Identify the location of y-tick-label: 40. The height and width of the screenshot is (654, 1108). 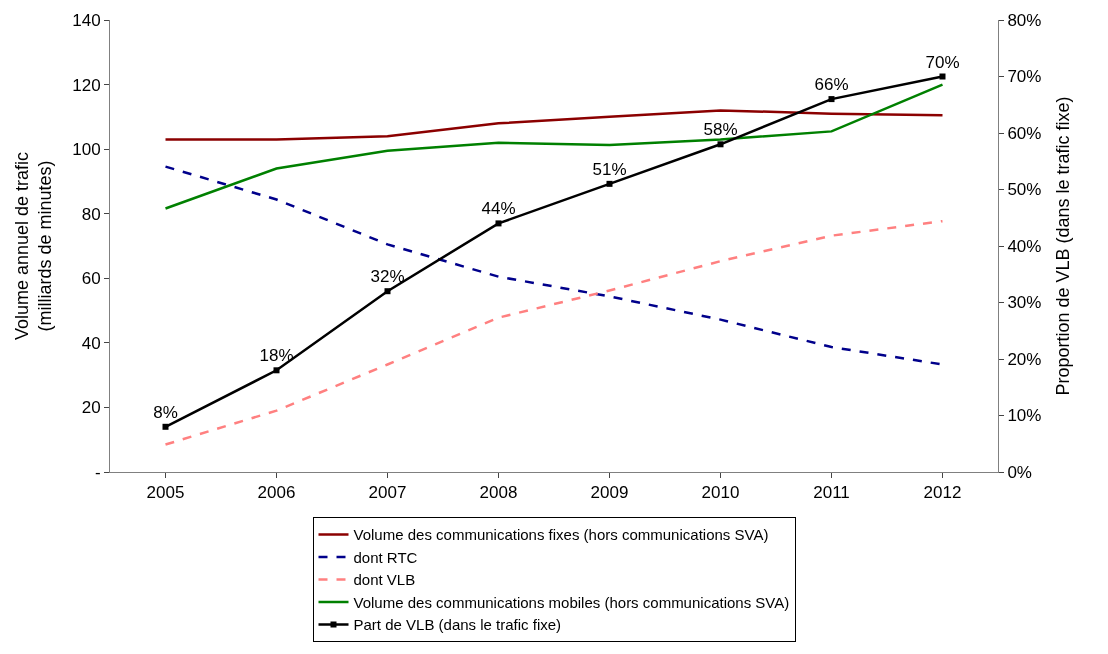
(91, 343).